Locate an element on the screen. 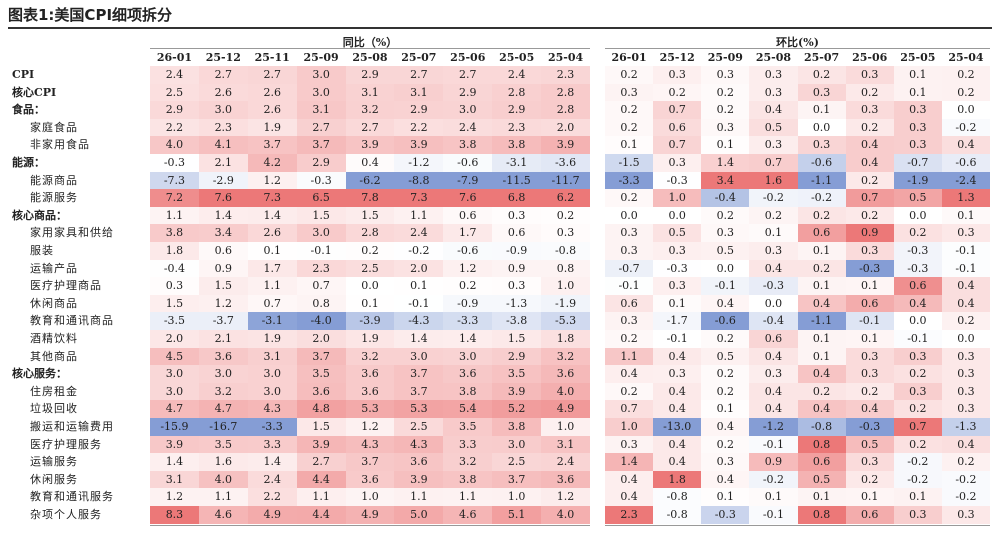 This screenshot has width=1000, height=536. value-cell: 2.2 is located at coordinates (174, 127).